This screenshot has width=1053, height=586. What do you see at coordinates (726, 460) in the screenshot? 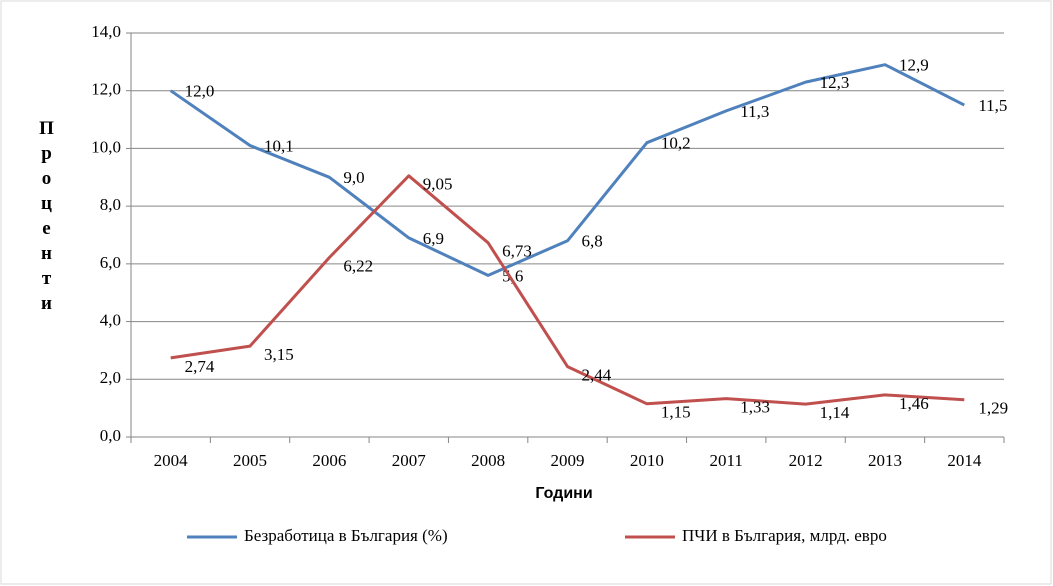
I see `x-tick-label: 2011` at bounding box center [726, 460].